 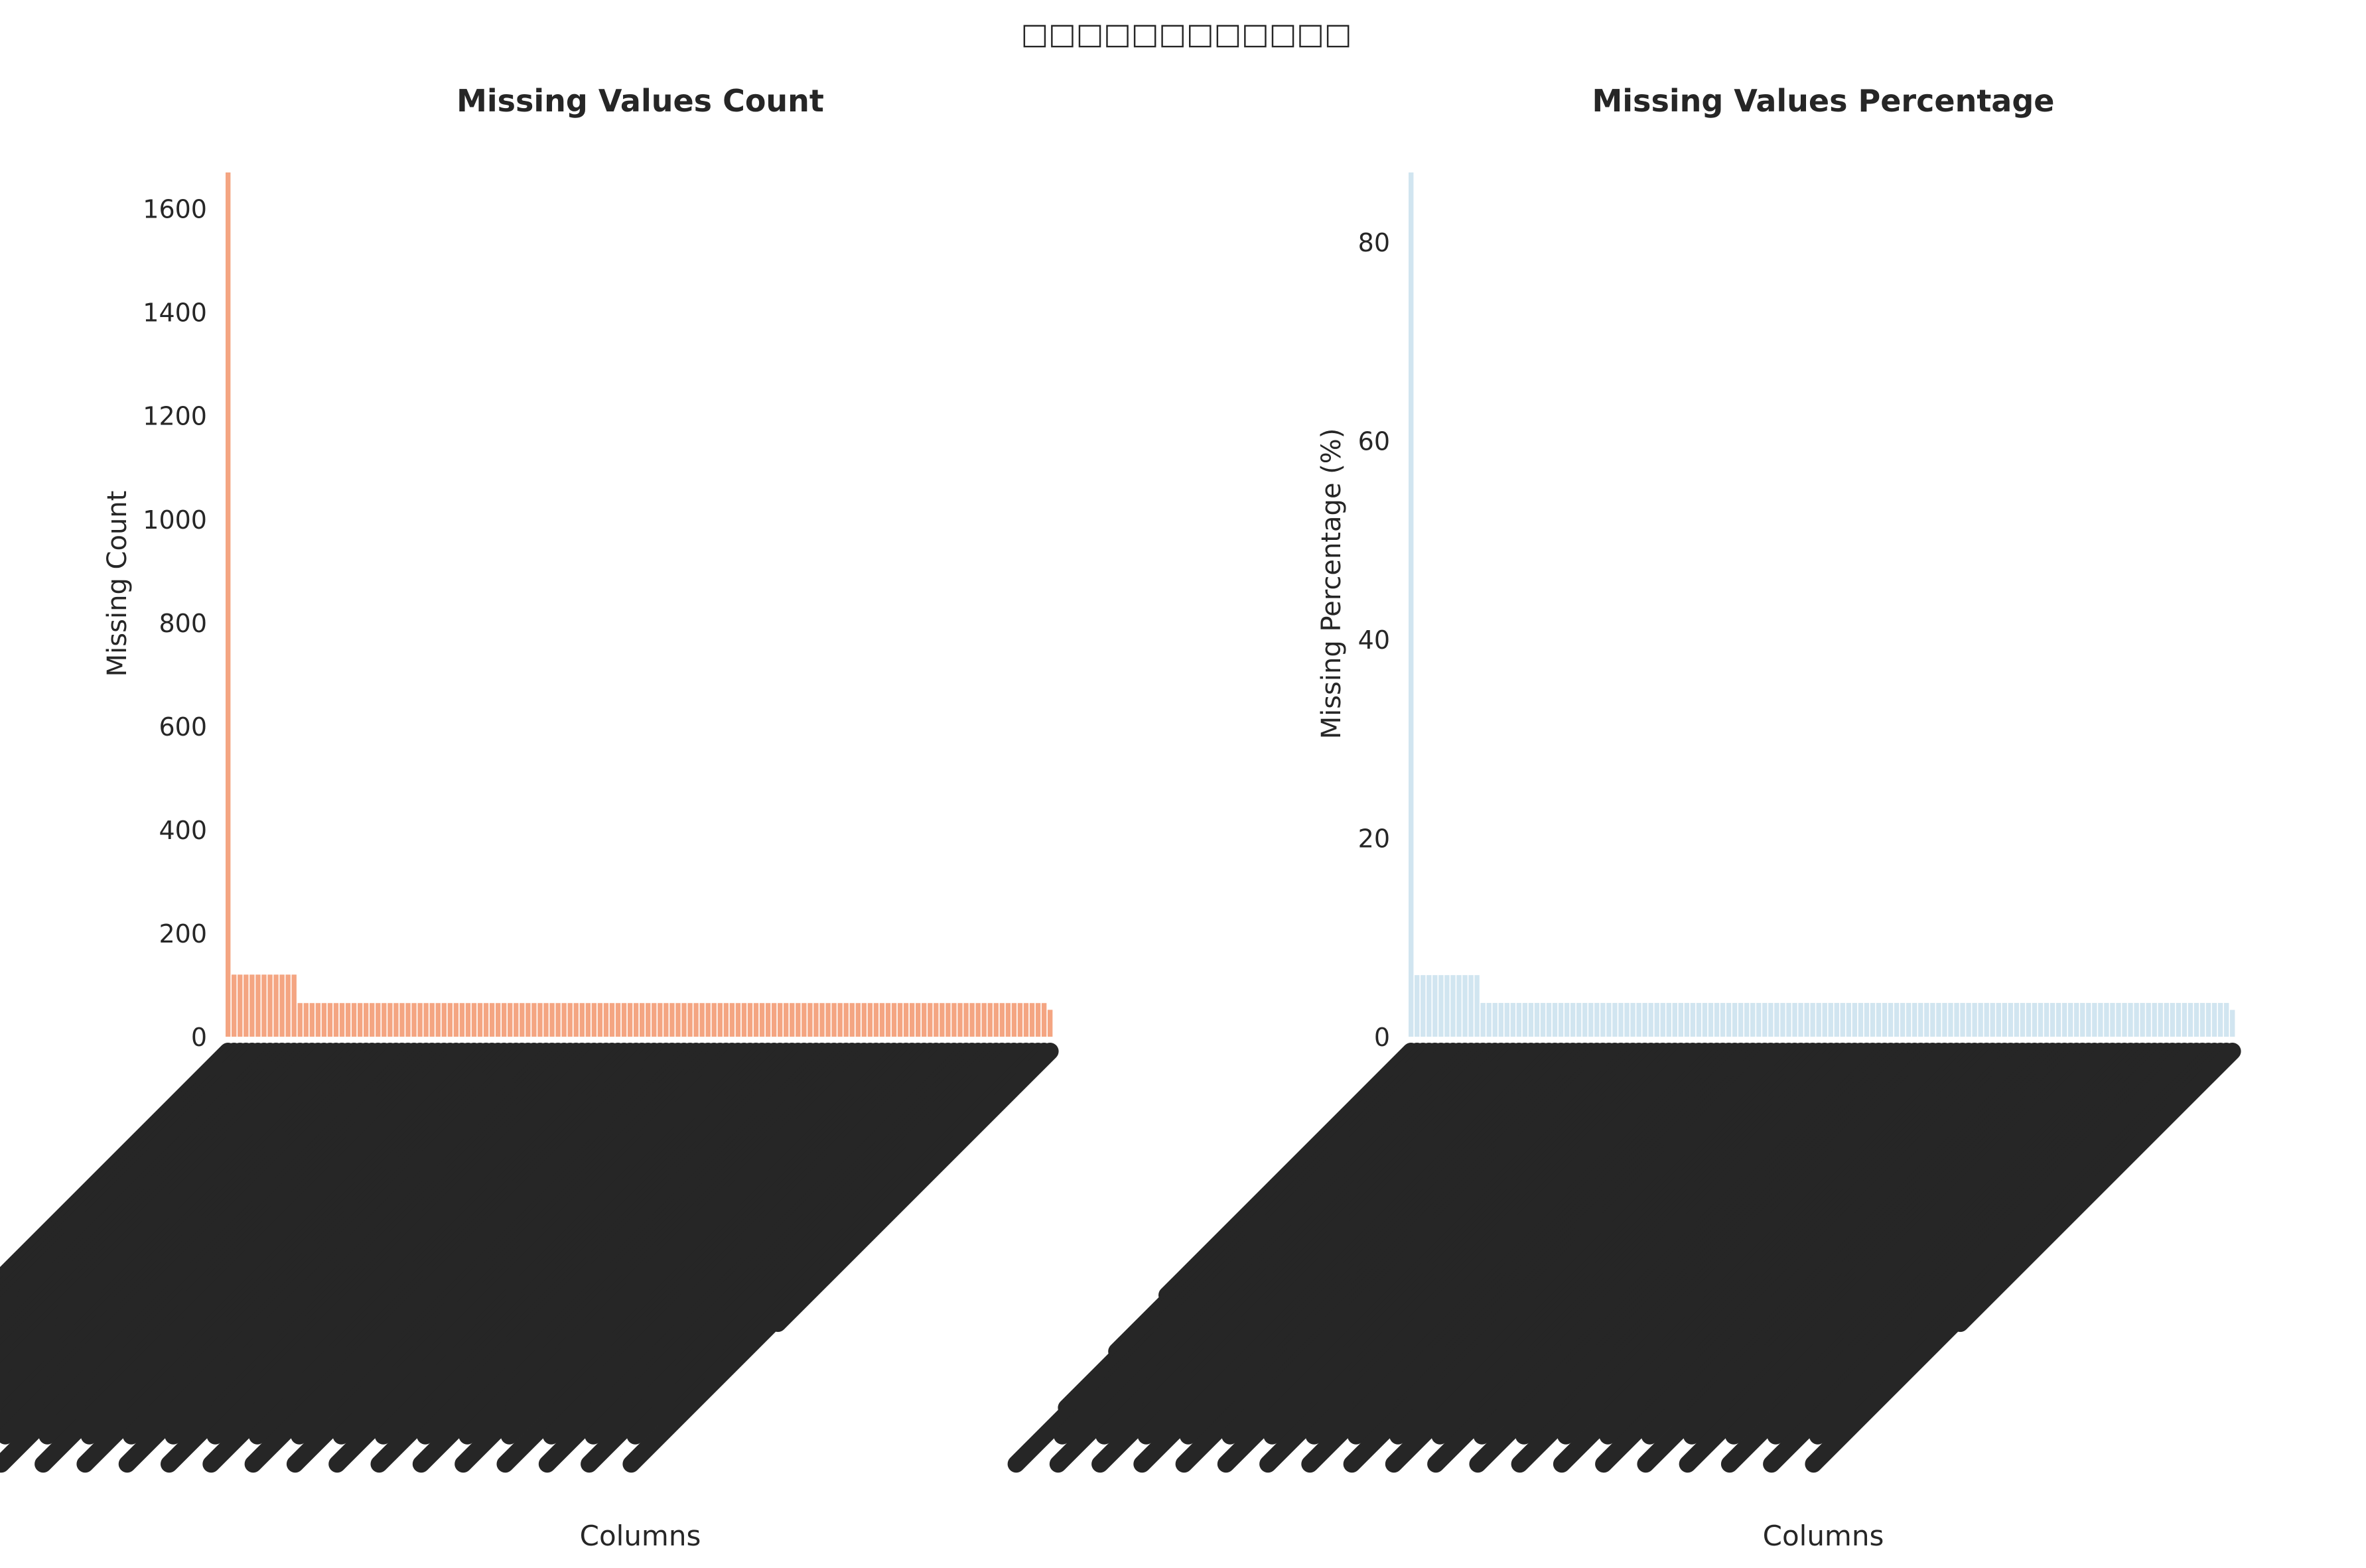 What do you see at coordinates (183, 727) in the screenshot?
I see `y-tick-label: 600` at bounding box center [183, 727].